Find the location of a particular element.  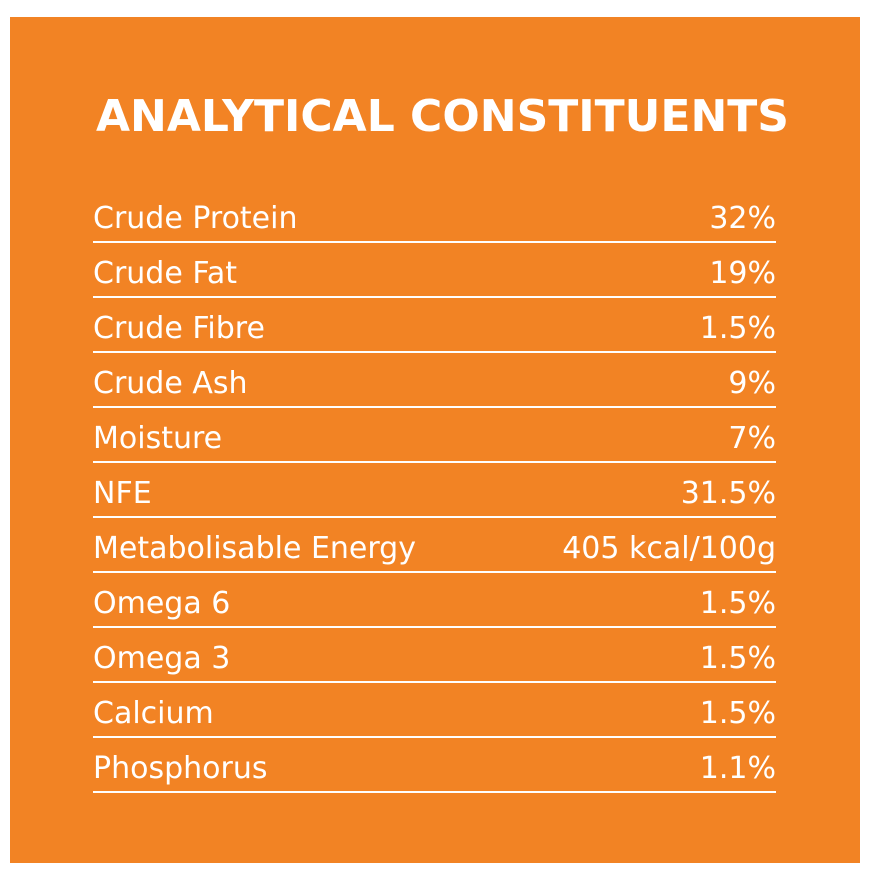

constituent-value: 31.5% is located at coordinates (728, 493).